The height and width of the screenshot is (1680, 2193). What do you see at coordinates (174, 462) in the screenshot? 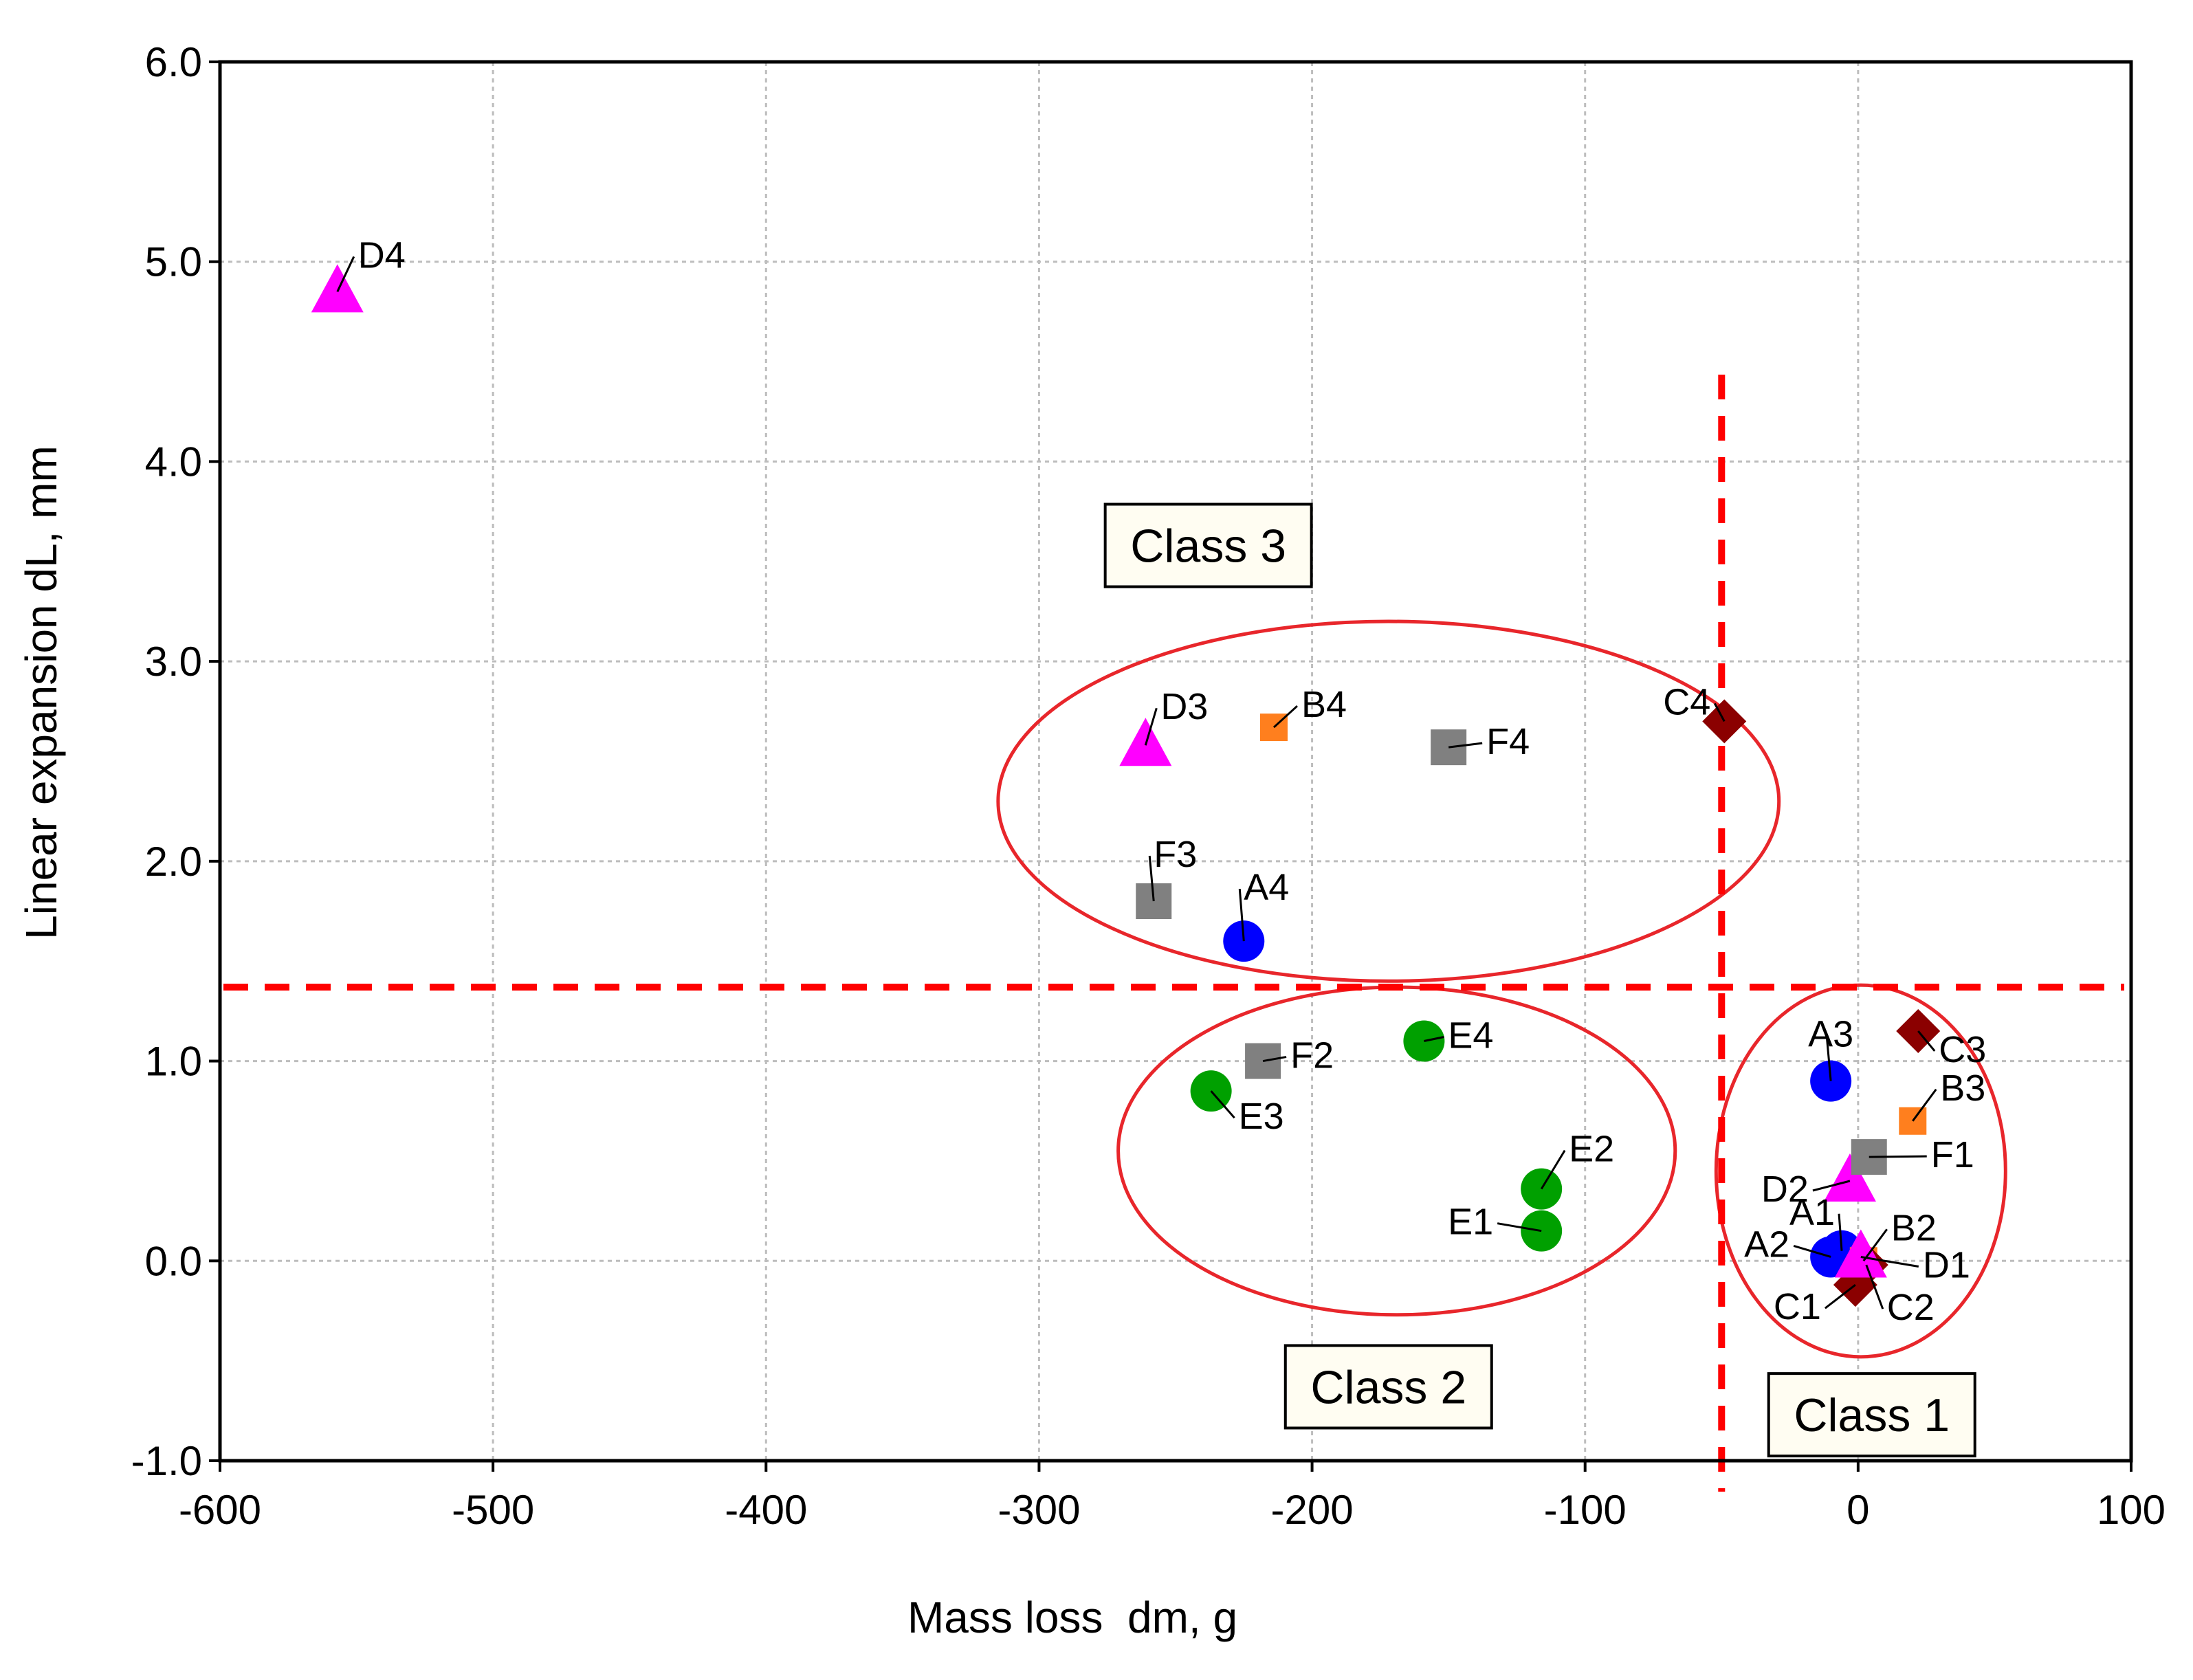
I see `y-tick-label: 4.0` at bounding box center [174, 462].